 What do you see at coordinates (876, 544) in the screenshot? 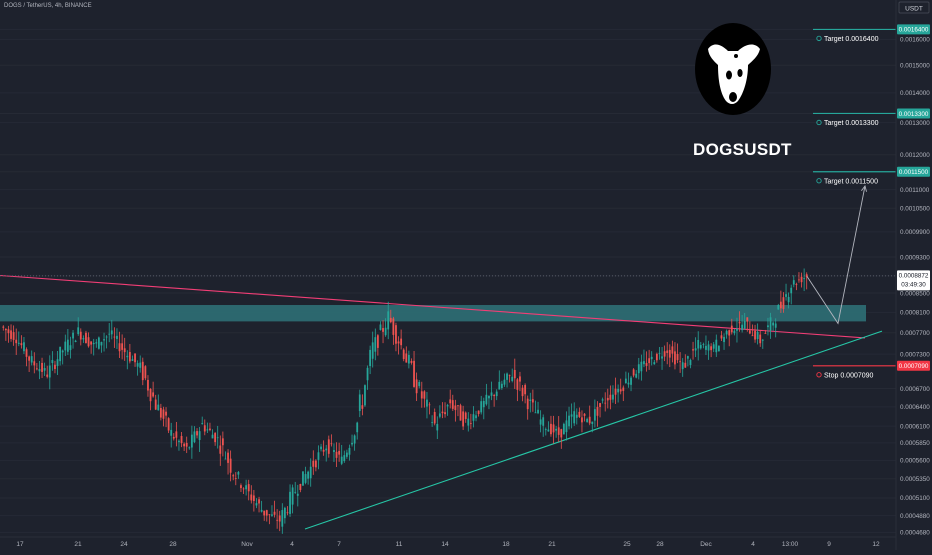
I see `time-tick-label: 12` at bounding box center [876, 544].